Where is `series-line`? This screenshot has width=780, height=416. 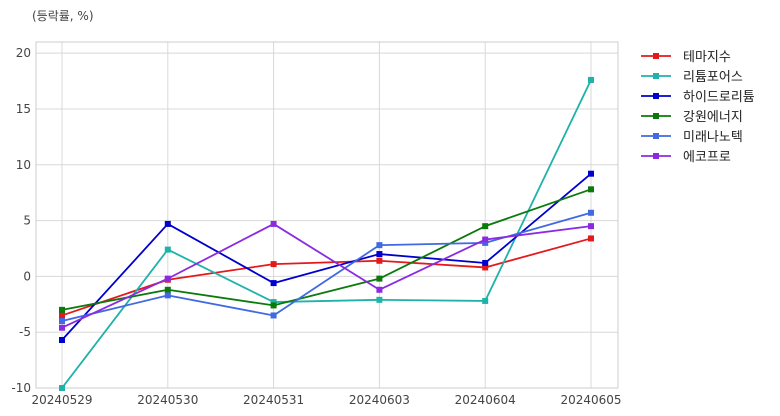 series-line is located at coordinates (326, 277).